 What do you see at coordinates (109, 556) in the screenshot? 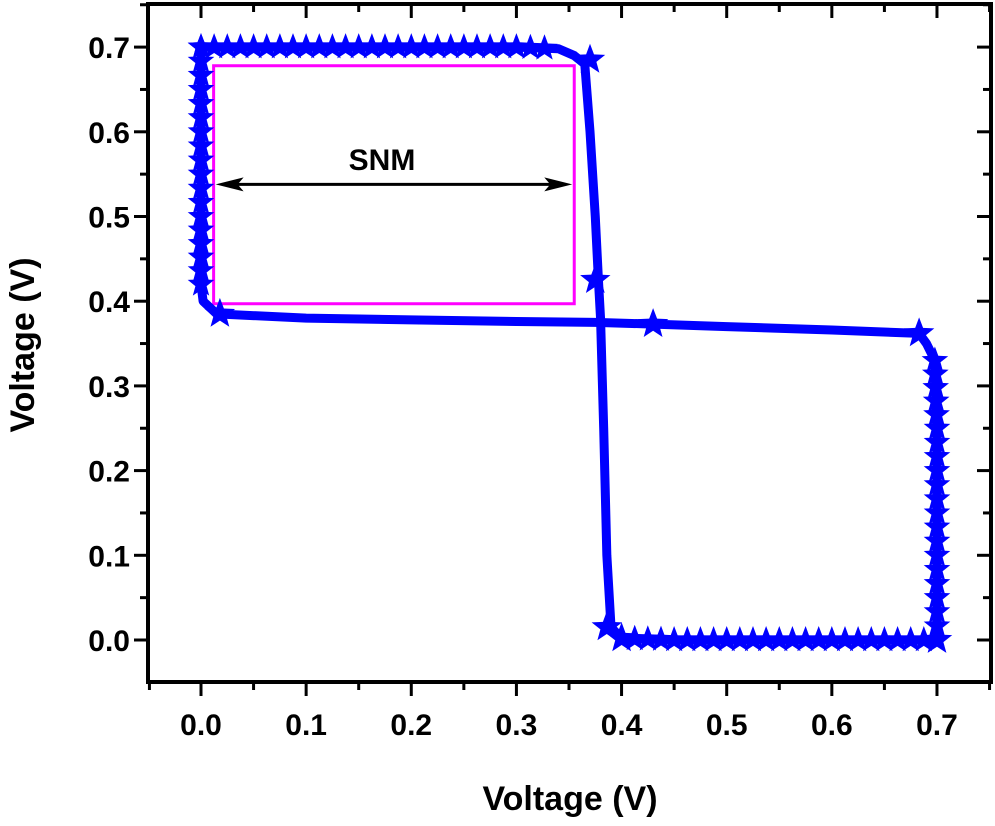
I see `y-tick-label: 0.1` at bounding box center [109, 556].